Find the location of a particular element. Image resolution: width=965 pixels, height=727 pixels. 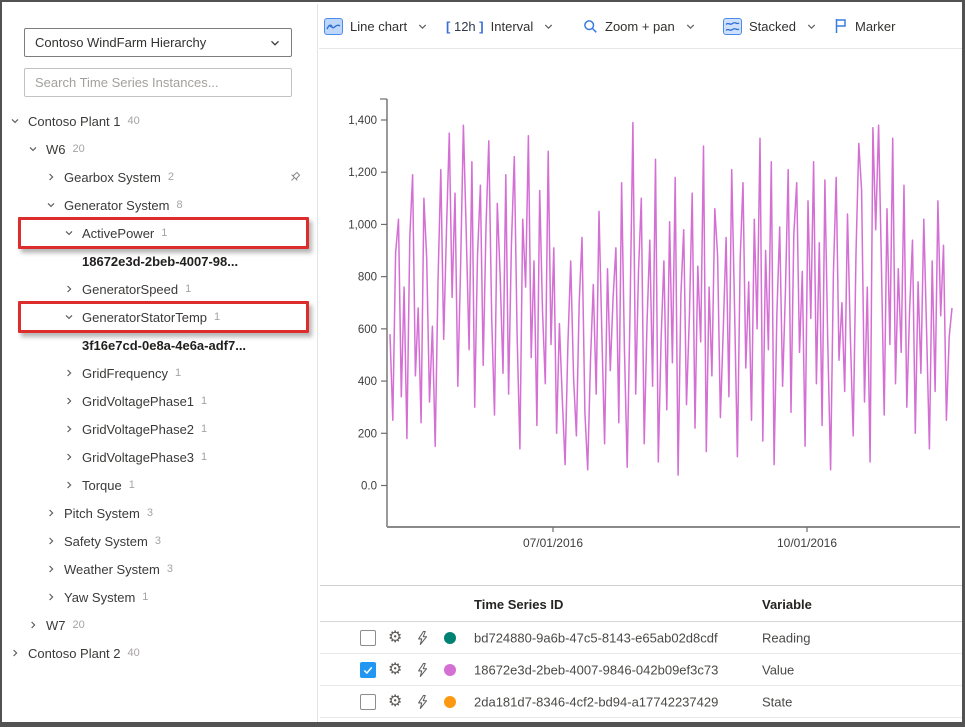

hierarchy-selector: Contoso WindFarm Hierarchy is located at coordinates (158, 42).